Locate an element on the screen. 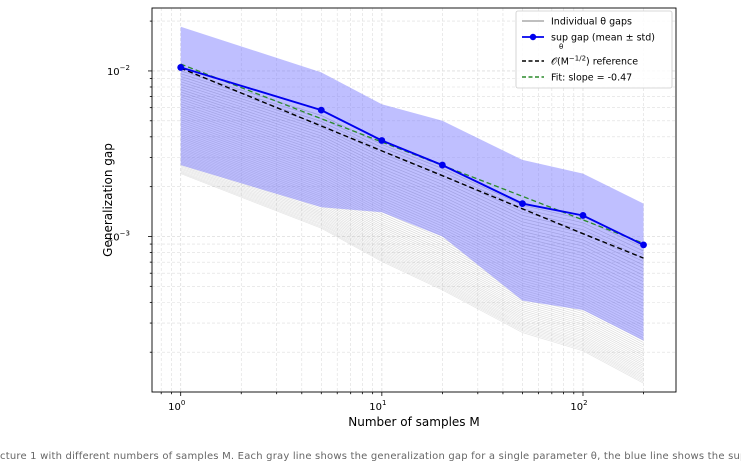 Image resolution: width=741 pixels, height=463 pixels. x-tick-label: 10⁰ is located at coordinates (176, 406).